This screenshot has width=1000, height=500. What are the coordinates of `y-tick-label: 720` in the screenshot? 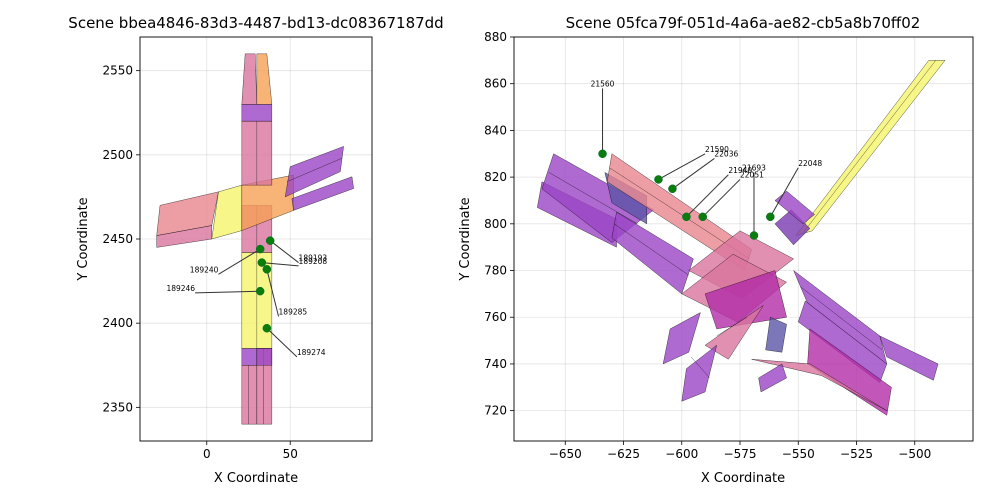 It's located at (495, 411).